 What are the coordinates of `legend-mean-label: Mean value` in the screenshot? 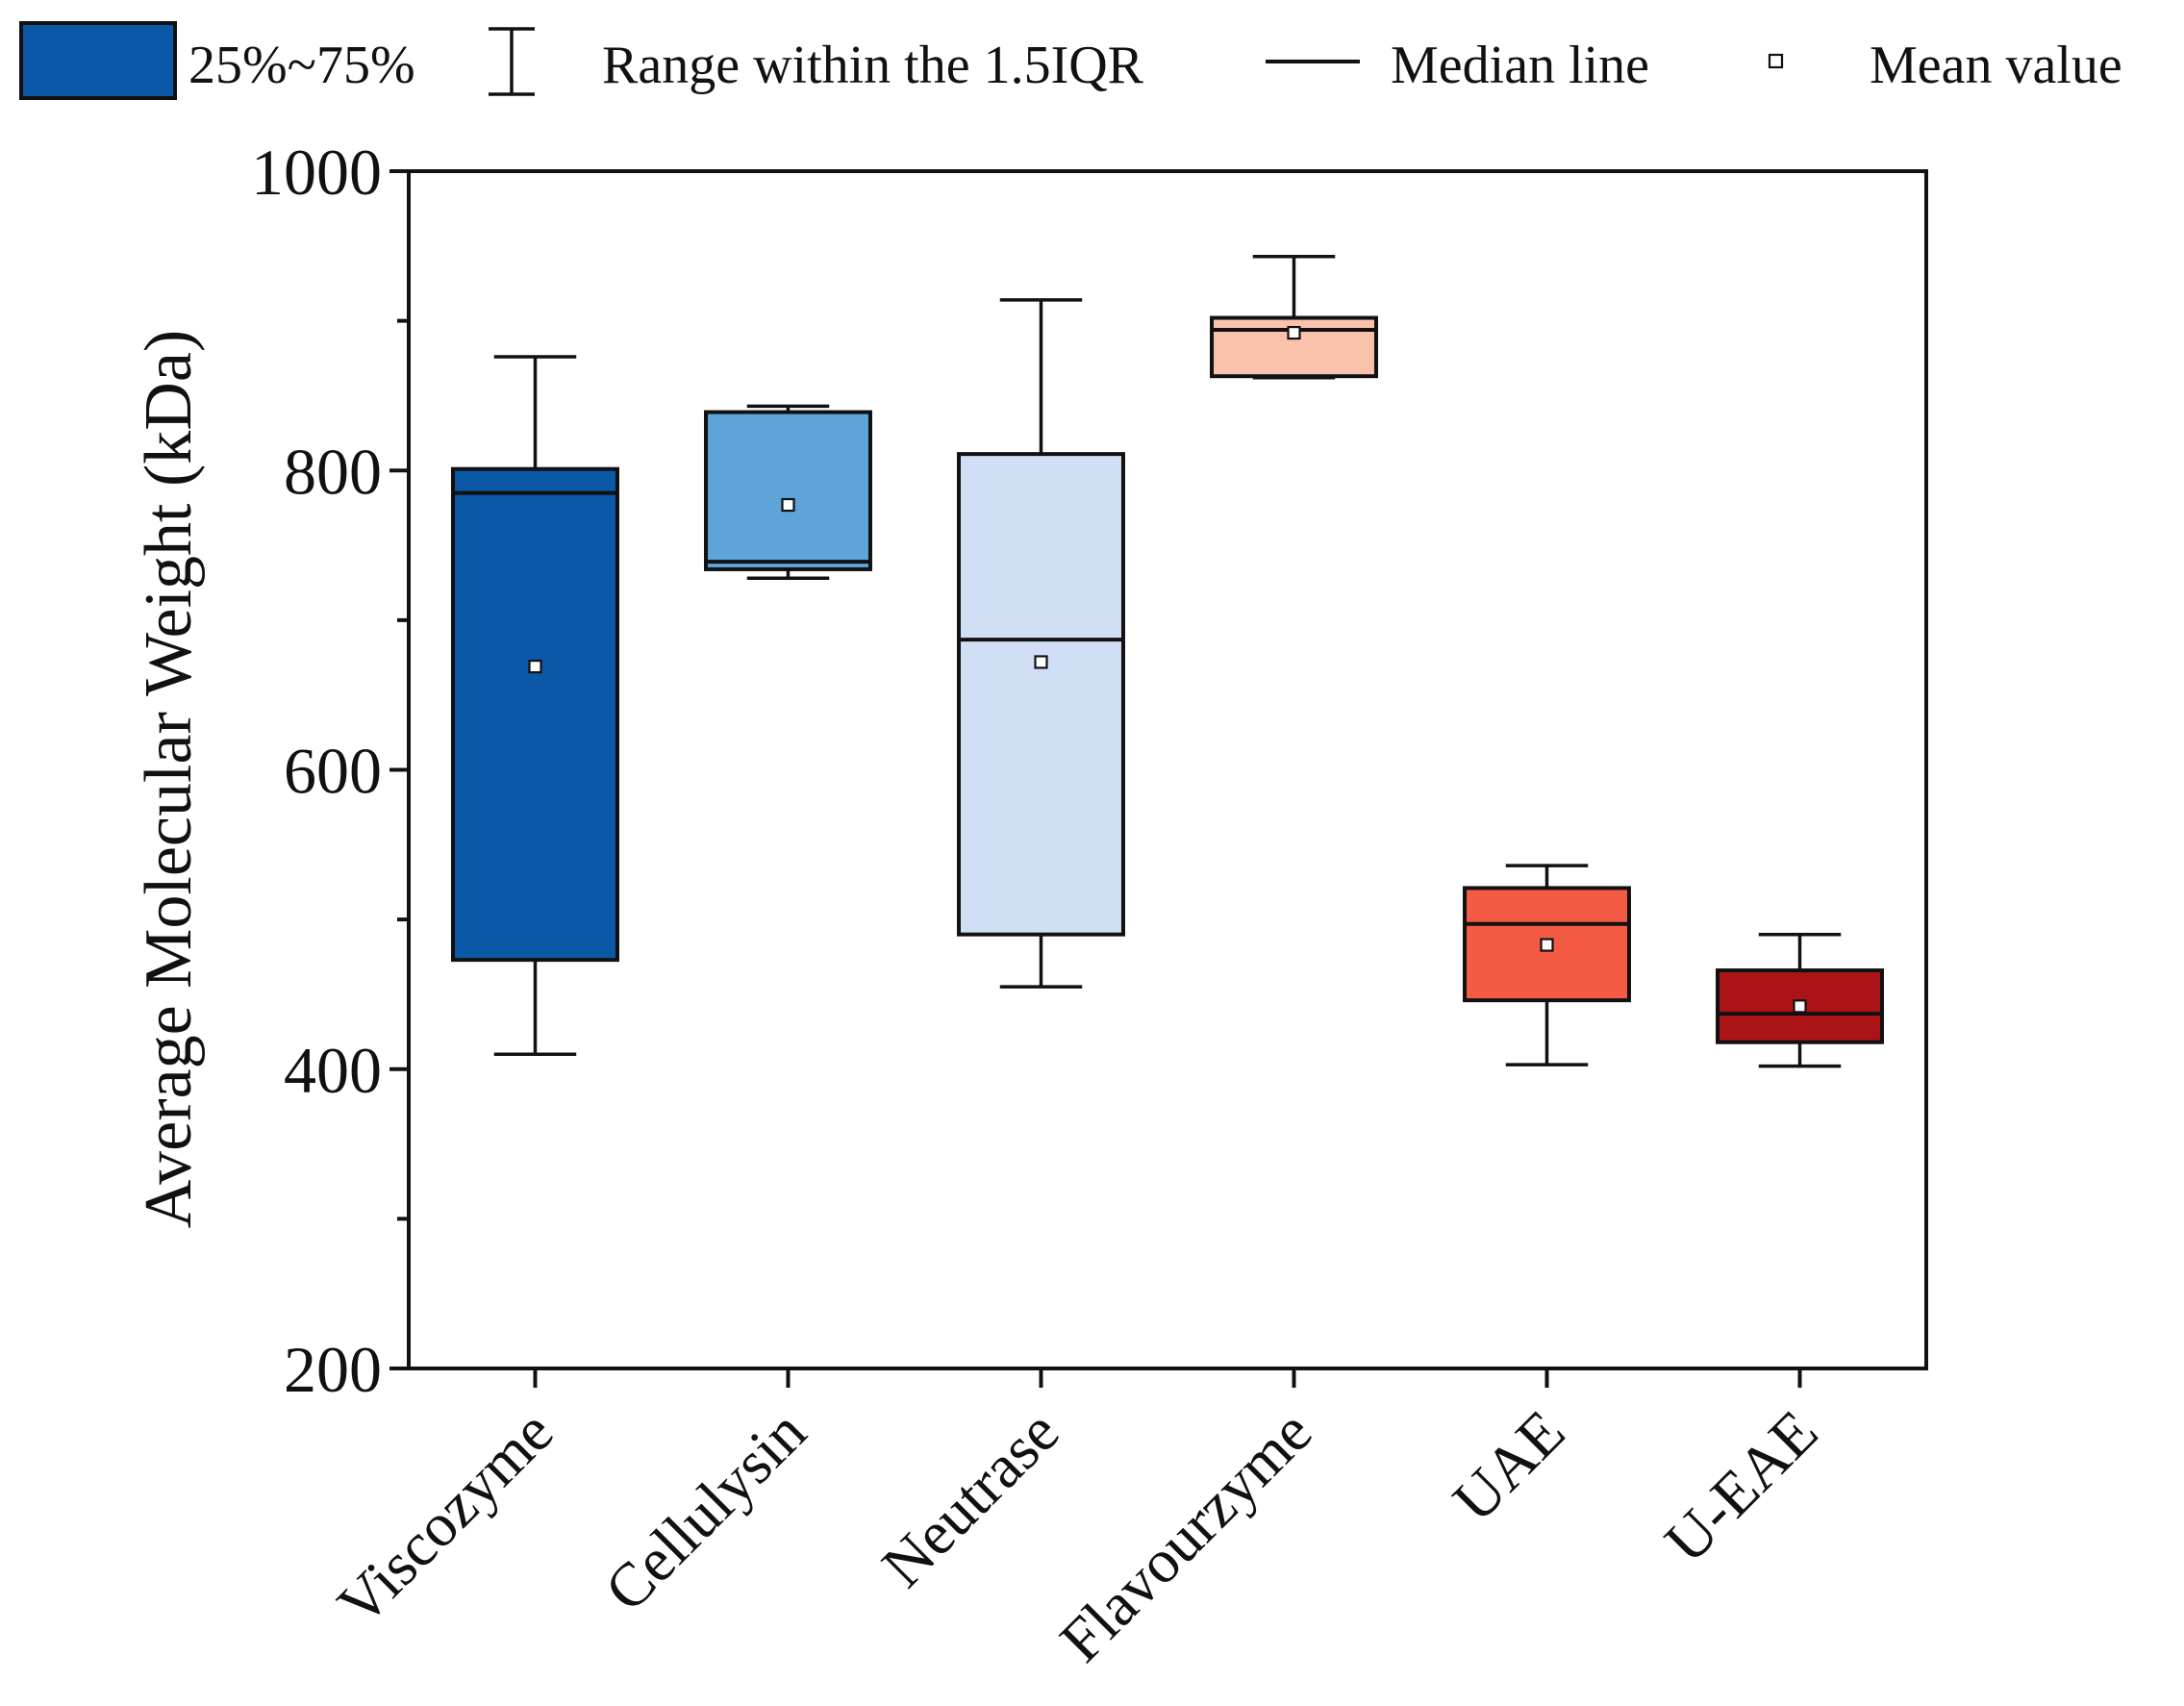 It's located at (1996, 65).